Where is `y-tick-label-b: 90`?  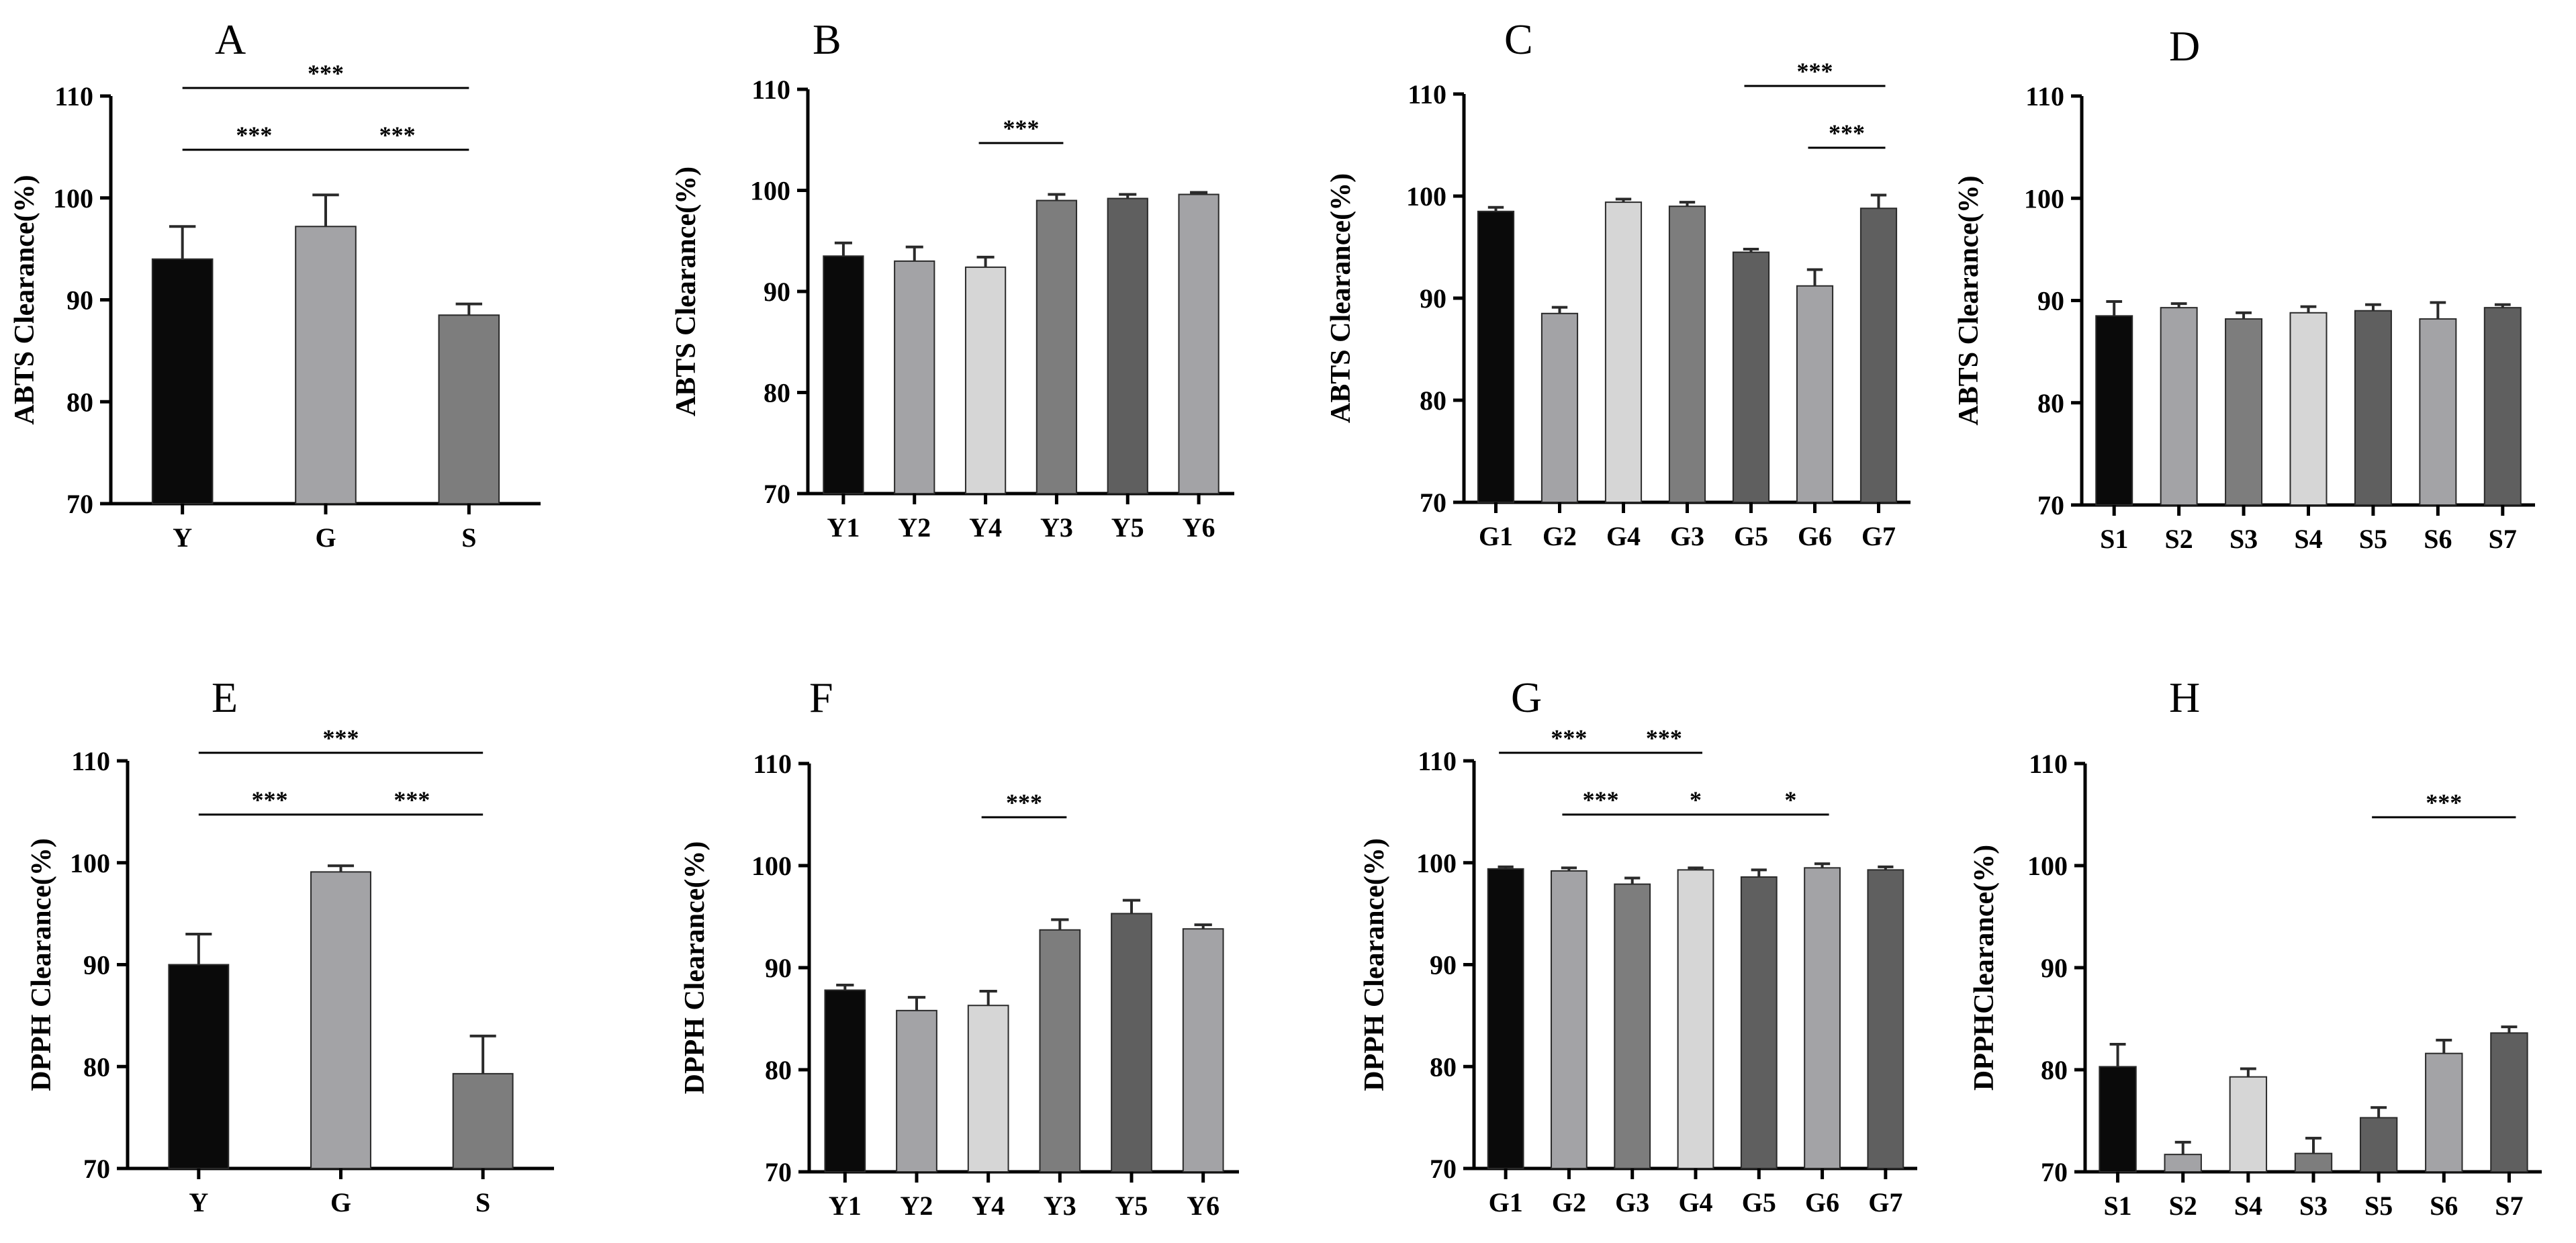
y-tick-label-b: 90 is located at coordinates (777, 292).